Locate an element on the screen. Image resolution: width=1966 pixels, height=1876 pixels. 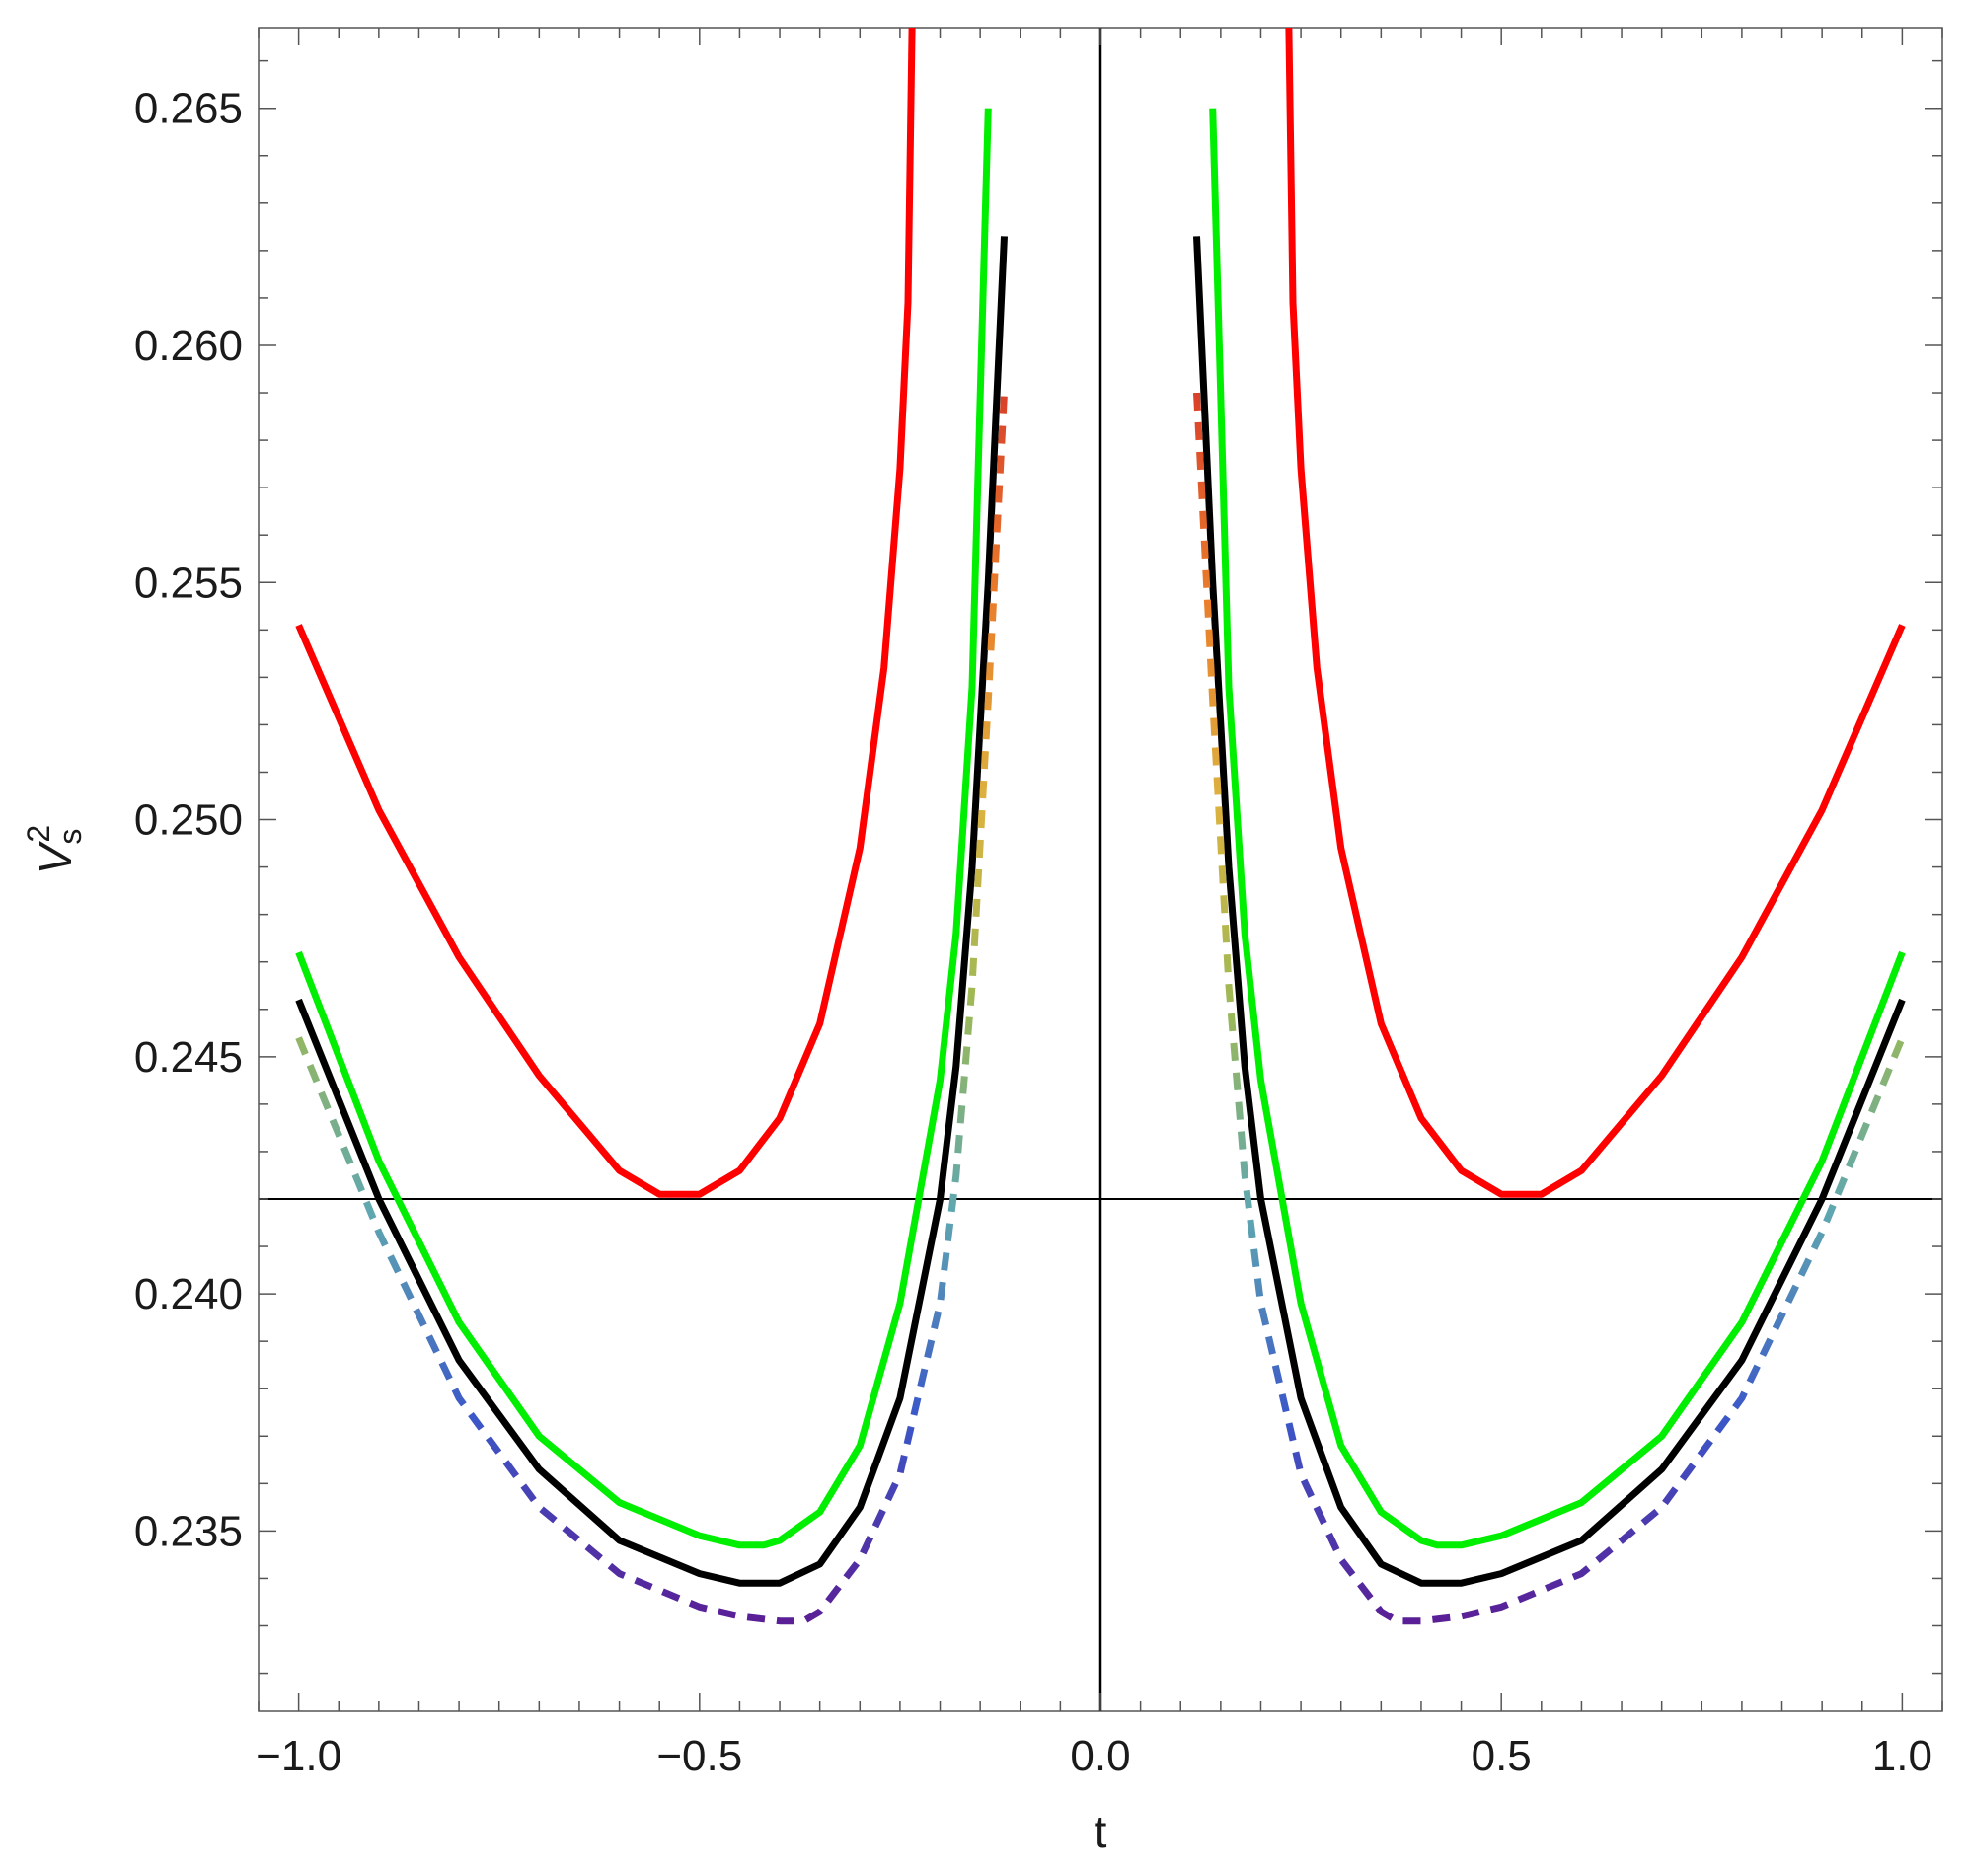
y-axis-label-sup: 2 is located at coordinates (38, 834).